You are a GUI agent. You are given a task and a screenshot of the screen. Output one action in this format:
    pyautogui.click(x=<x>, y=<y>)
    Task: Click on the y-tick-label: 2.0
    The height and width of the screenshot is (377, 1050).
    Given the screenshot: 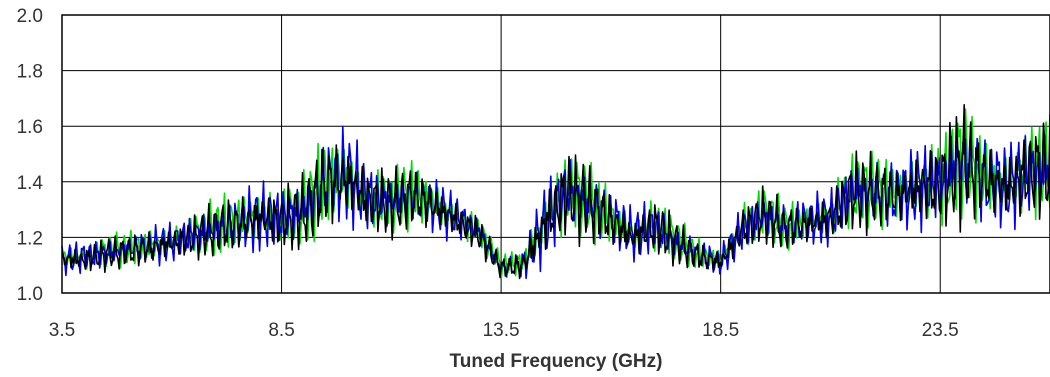 What is the action you would take?
    pyautogui.click(x=30, y=16)
    